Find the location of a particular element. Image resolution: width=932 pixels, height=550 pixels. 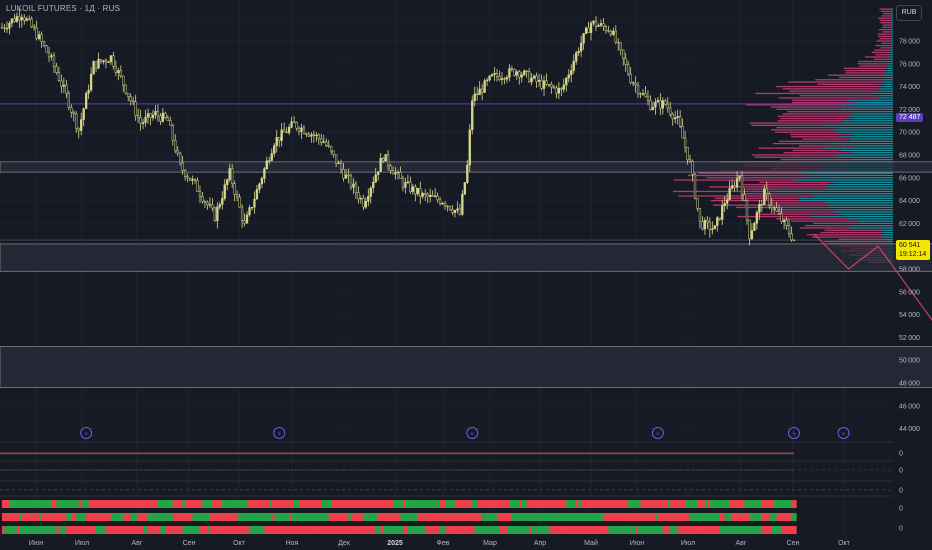

last-price-value: 60 541 is located at coordinates (910, 245).